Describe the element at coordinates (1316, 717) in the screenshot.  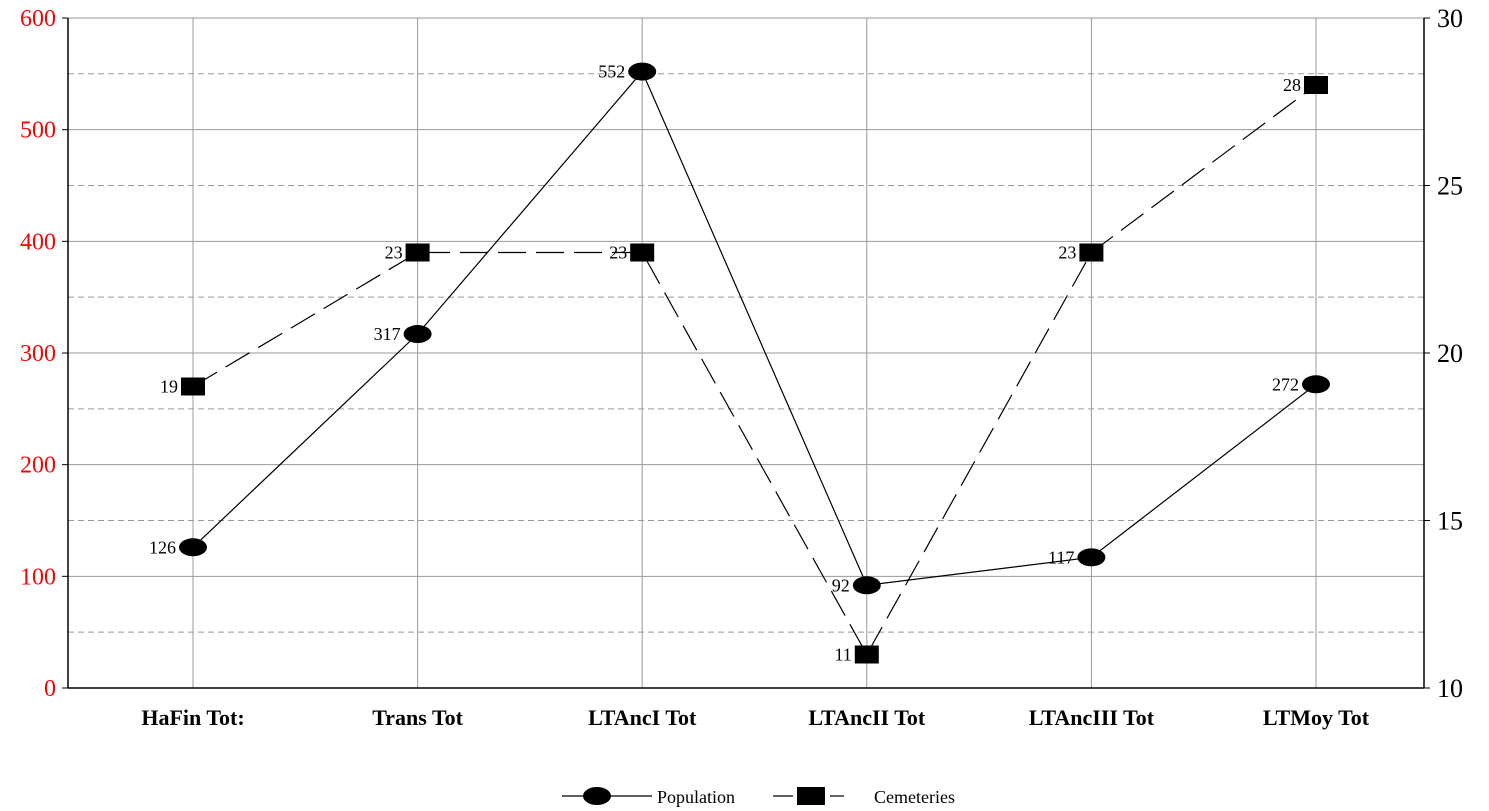
I see `category-label: LTMoy Tot` at that location.